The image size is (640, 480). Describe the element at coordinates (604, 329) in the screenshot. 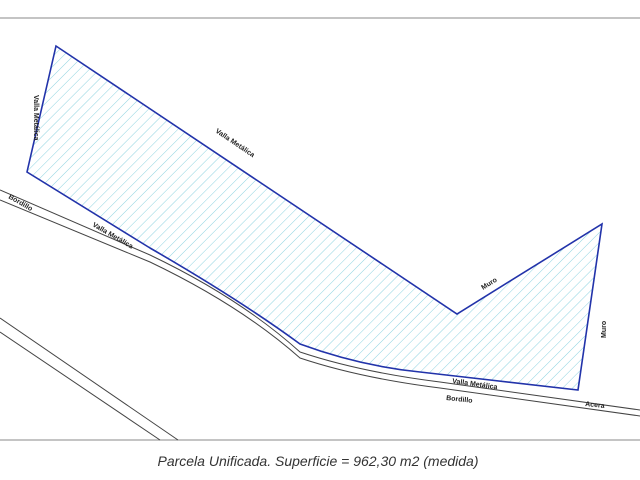

I see `wall-label: Muro` at that location.